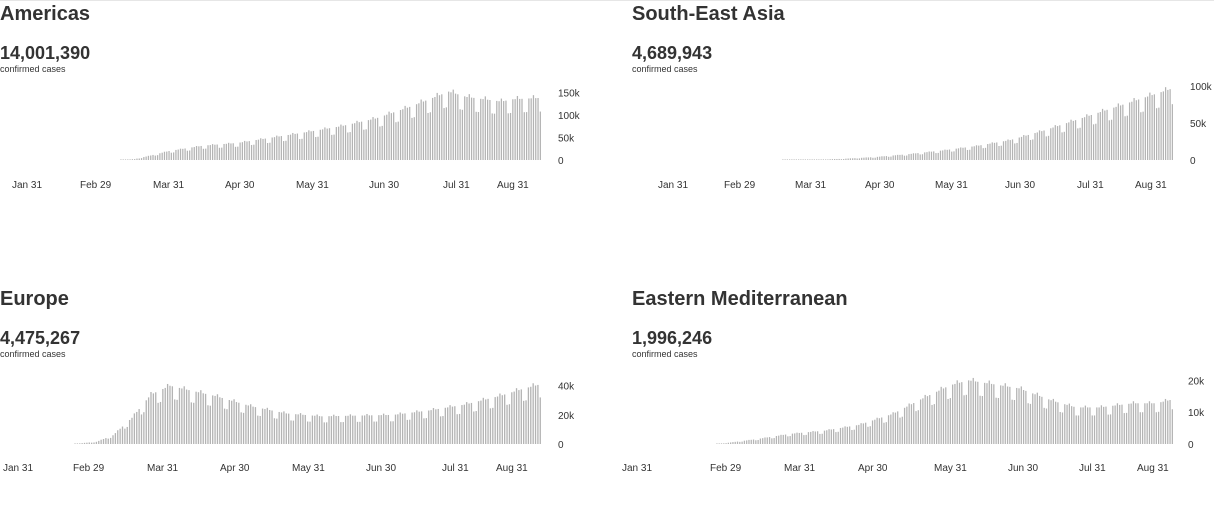  I want to click on x-tick-label: Feb 29, so click(89, 468).